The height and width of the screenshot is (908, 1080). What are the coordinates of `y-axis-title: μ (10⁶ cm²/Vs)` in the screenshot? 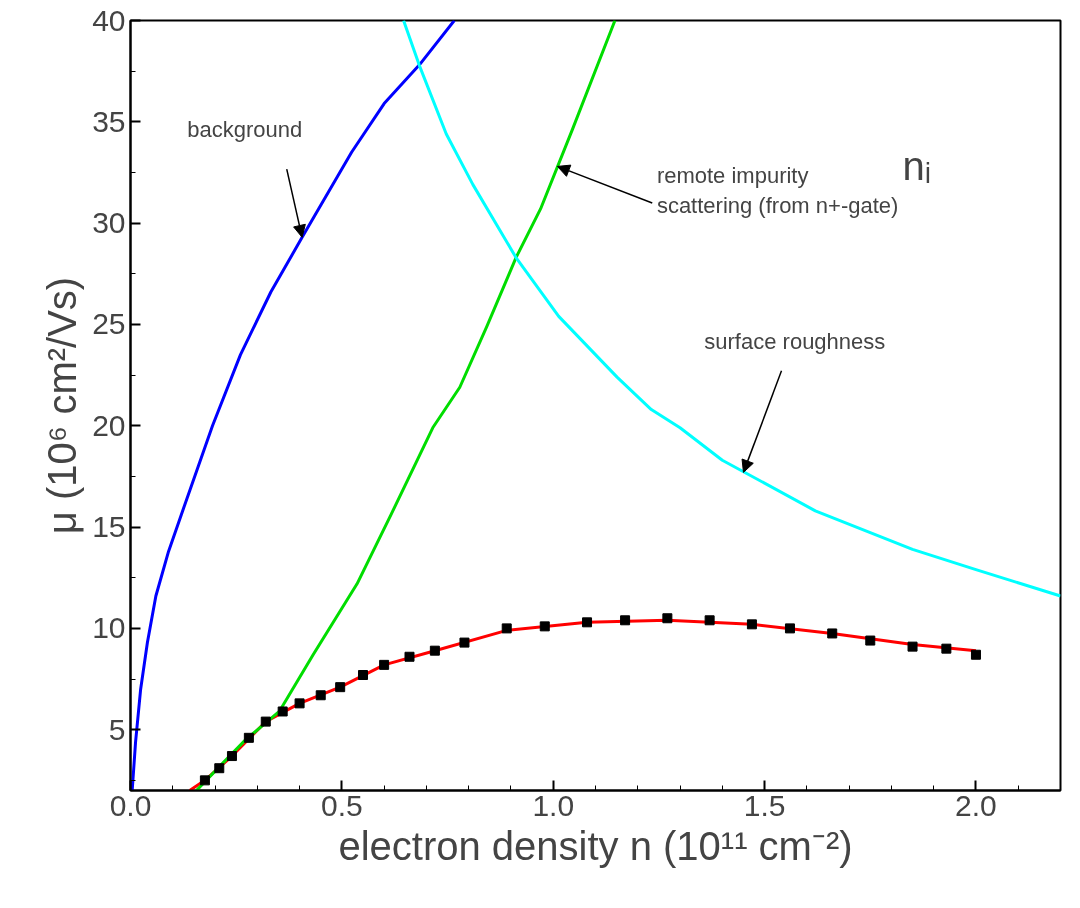 It's located at (62, 405).